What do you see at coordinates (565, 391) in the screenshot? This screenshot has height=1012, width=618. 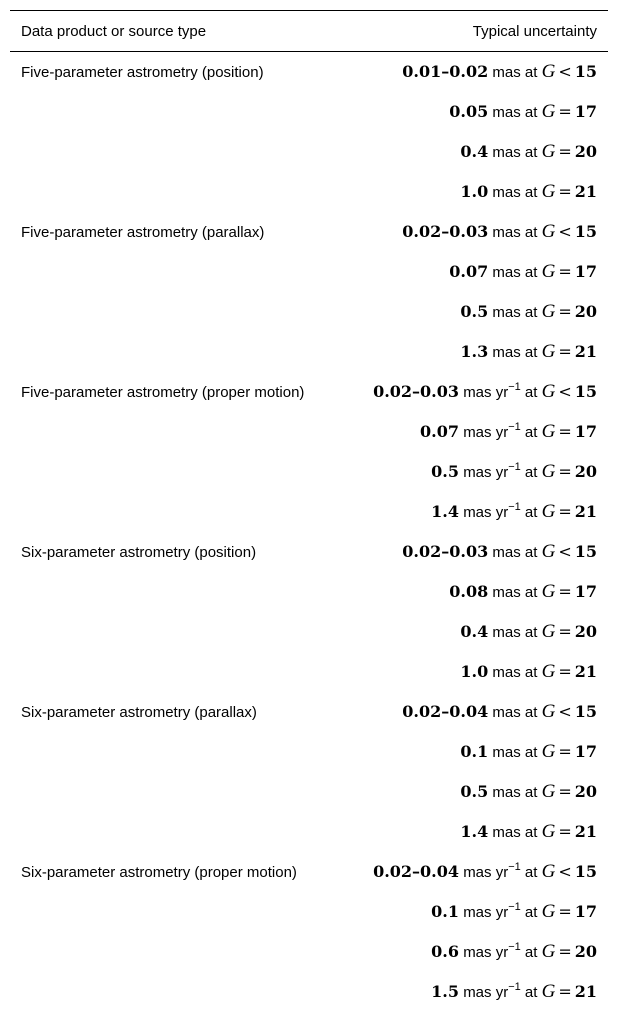 I see `comparison-operator: <` at bounding box center [565, 391].